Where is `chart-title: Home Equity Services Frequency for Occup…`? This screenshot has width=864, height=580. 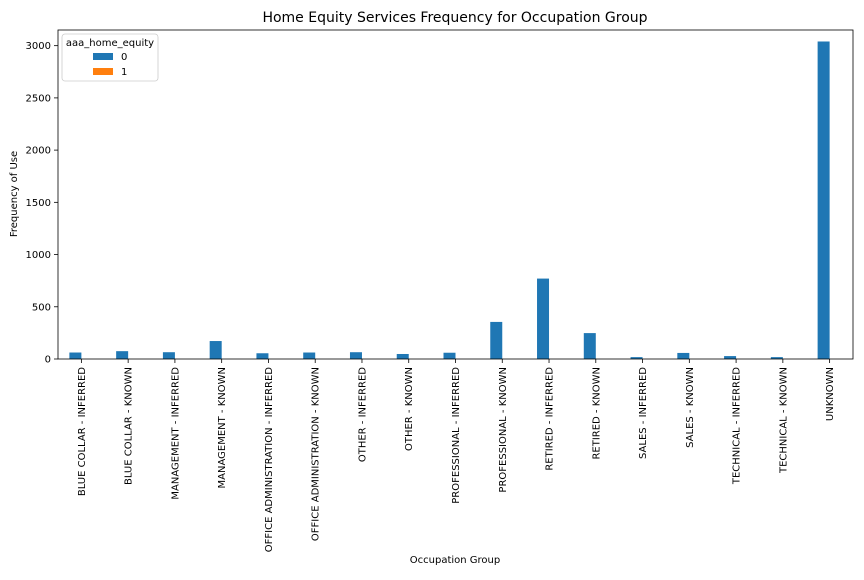 chart-title: Home Equity Services Frequency for Occup… is located at coordinates (454, 18).